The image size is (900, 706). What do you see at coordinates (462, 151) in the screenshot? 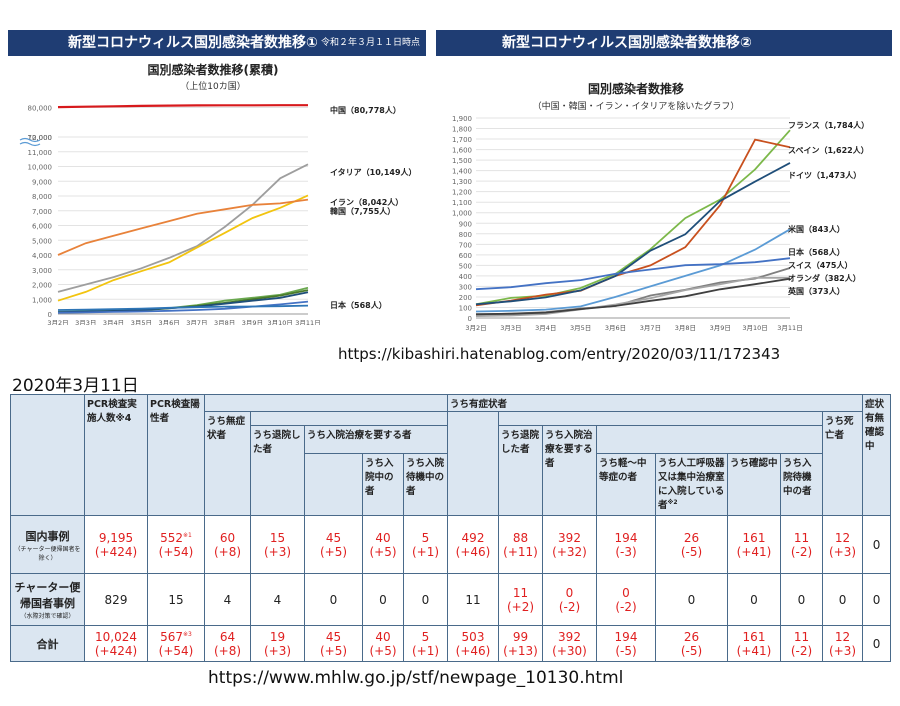
I see `chart2-y-tick-label: 1,600` at bounding box center [462, 151].